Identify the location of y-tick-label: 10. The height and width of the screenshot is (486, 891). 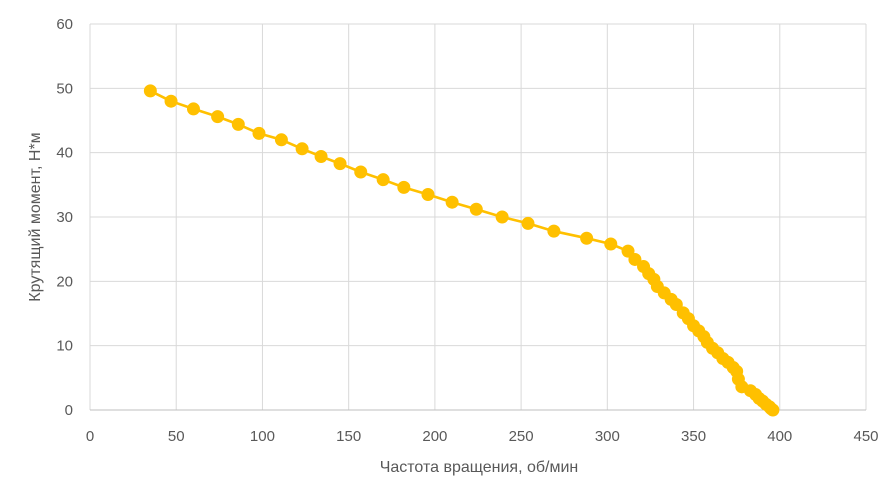
(64, 346).